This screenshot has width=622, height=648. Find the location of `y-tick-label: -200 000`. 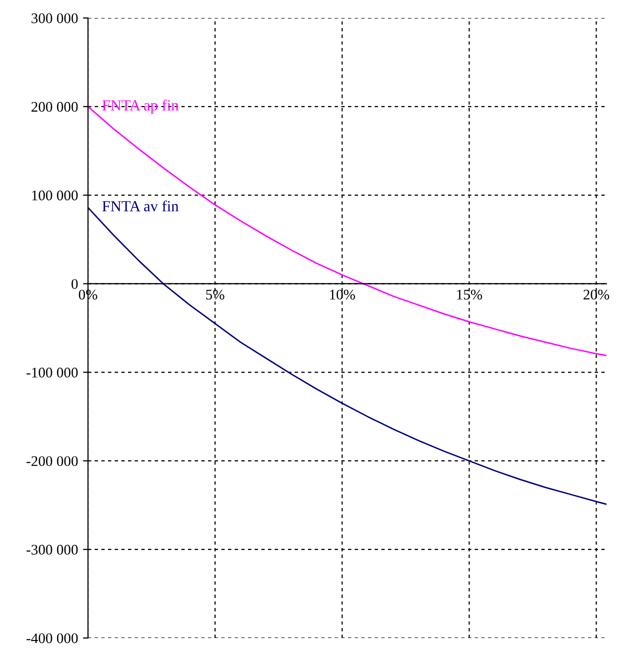

y-tick-label: -200 000 is located at coordinates (52, 461).